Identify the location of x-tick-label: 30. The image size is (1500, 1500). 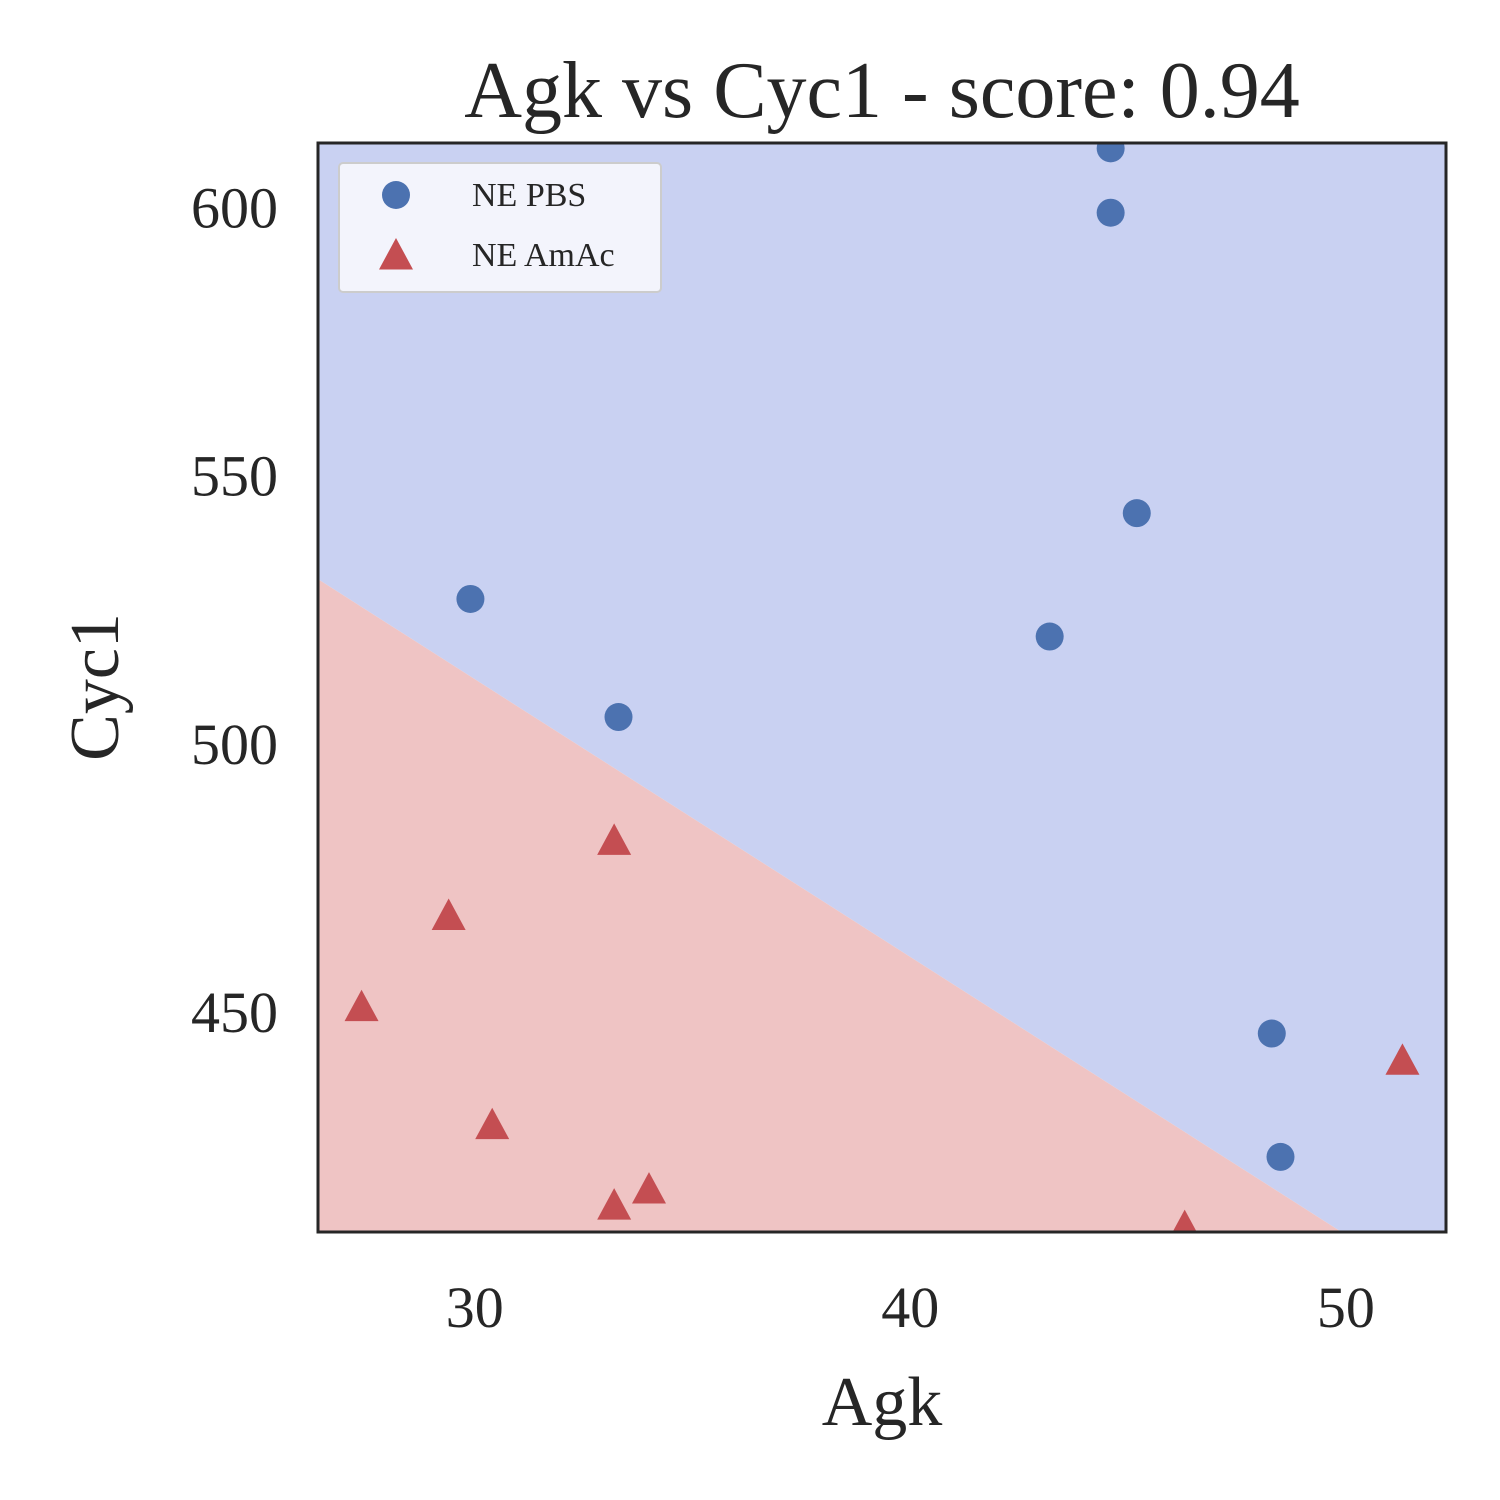
(475, 1307).